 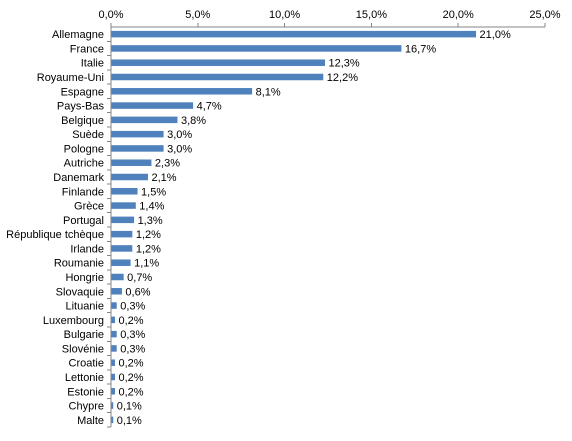 What do you see at coordinates (284, 15) in the screenshot?
I see `x-tick-label: 10,0%` at bounding box center [284, 15].